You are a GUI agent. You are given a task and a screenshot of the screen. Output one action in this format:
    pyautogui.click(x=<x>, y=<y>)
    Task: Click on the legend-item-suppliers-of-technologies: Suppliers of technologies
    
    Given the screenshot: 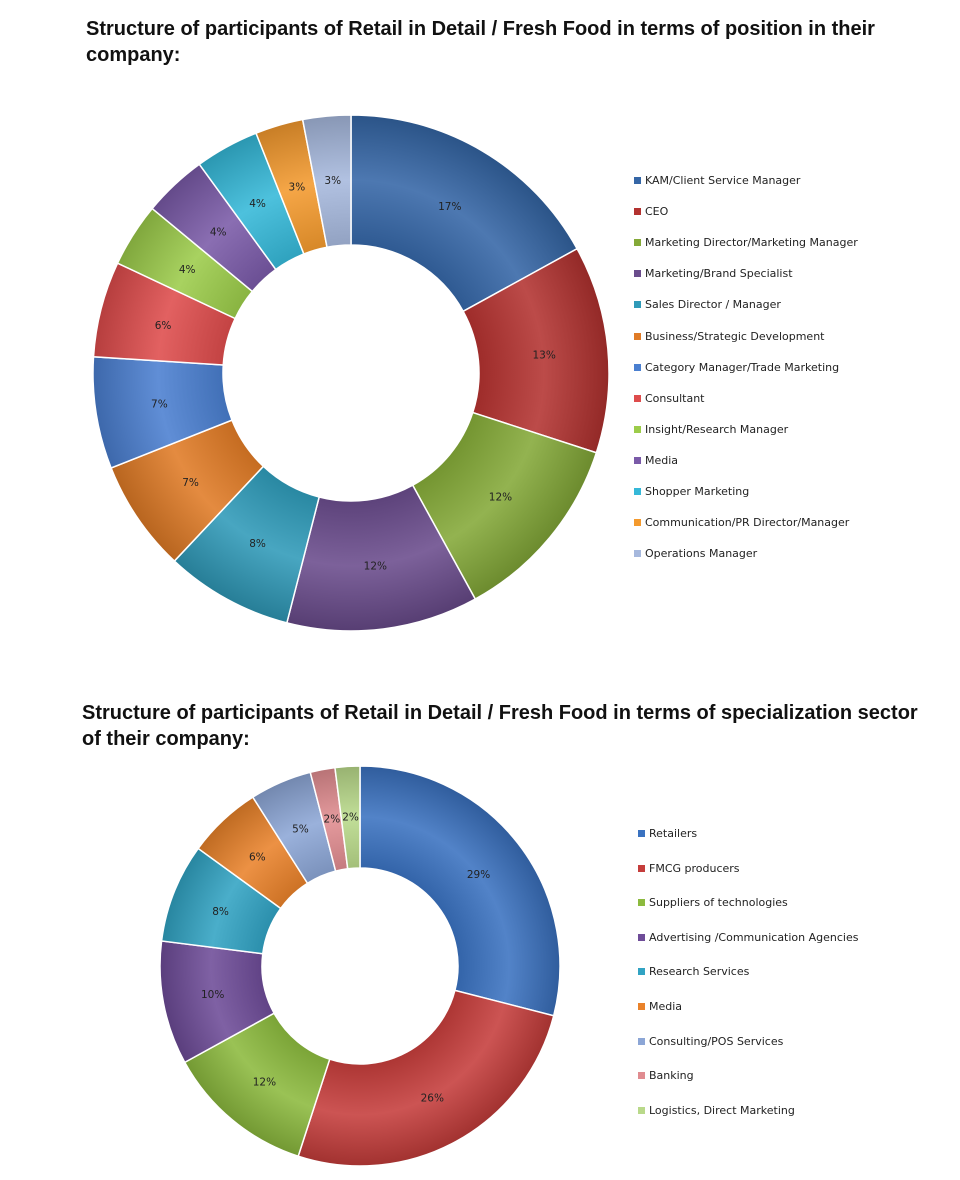 What is the action you would take?
    pyautogui.click(x=713, y=903)
    